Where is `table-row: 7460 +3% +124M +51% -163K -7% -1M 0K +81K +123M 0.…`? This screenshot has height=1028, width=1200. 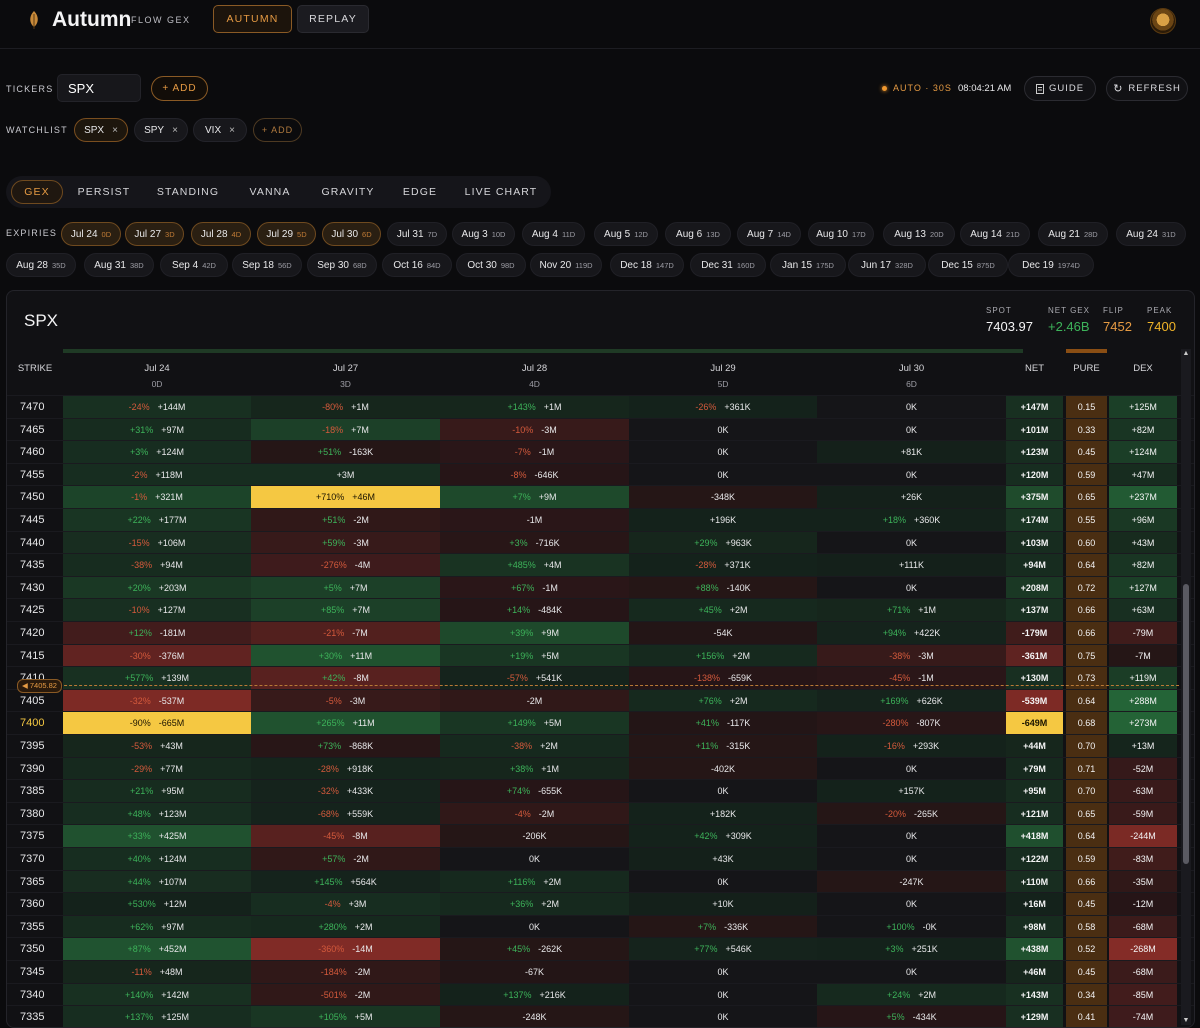 table-row: 7460 +3% +124M +51% -163K -7% -1M 0K +81K +123M 0.… is located at coordinates (600, 452).